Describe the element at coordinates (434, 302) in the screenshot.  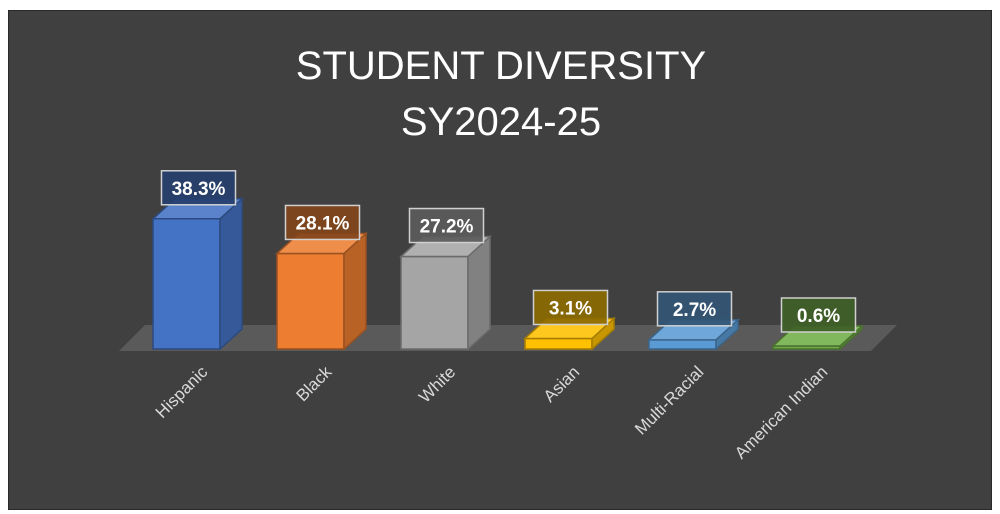
I see `bar-front-white` at that location.